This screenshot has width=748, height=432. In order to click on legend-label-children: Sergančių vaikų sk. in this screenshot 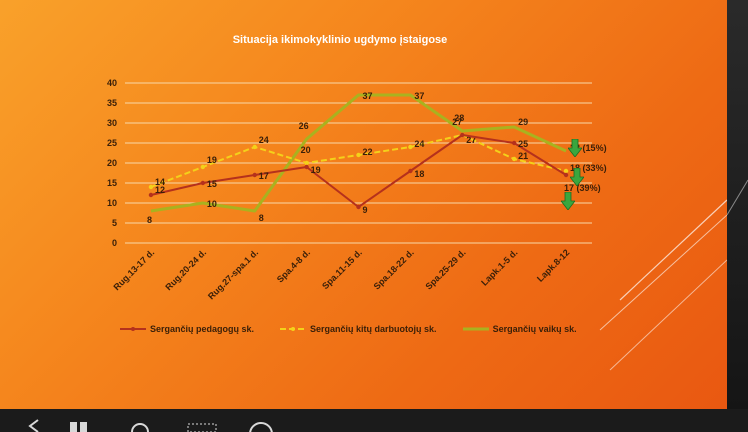, I will do `click(534, 329)`.